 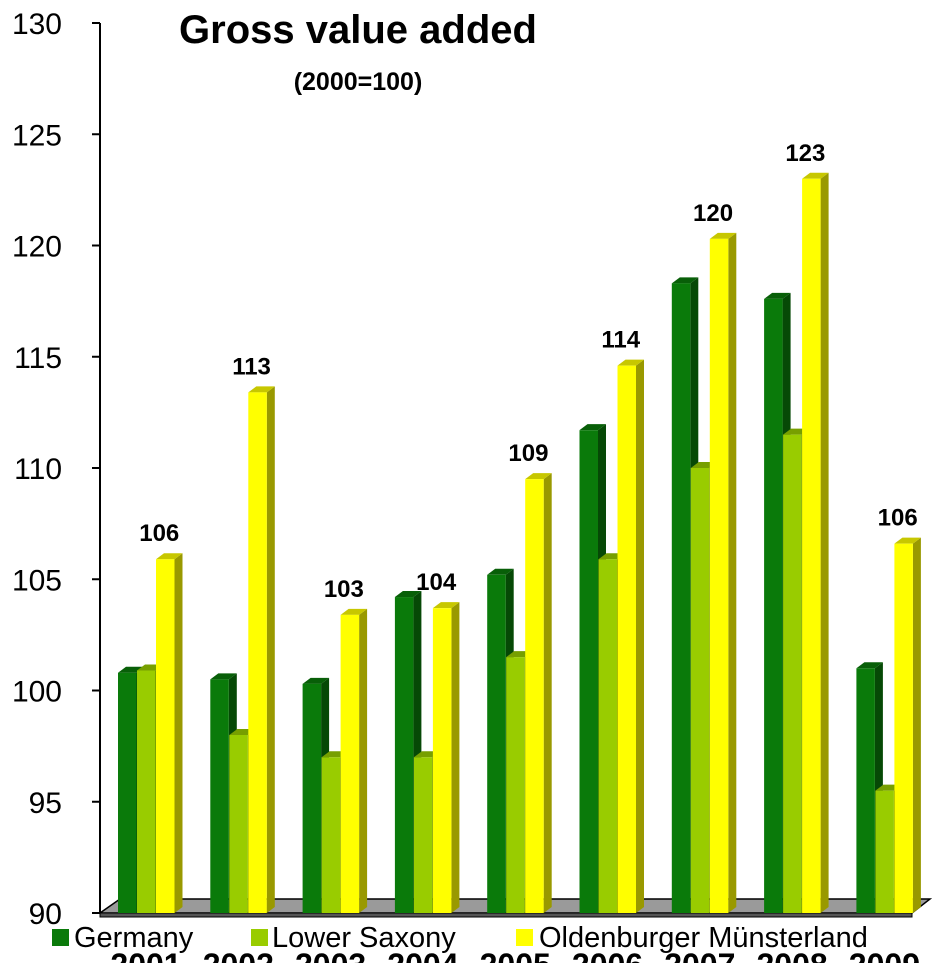 What do you see at coordinates (422, 955) in the screenshot?
I see `x-category-label: 2004` at bounding box center [422, 955].